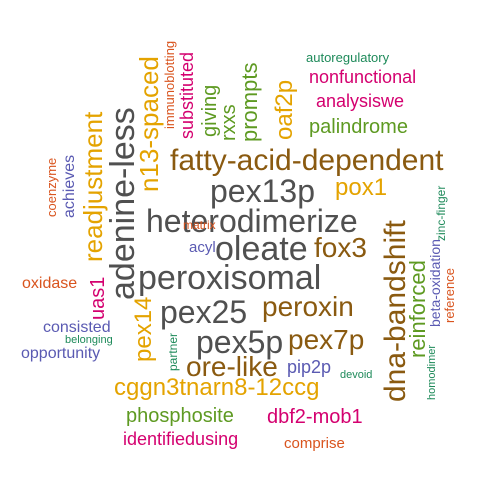 Image resolution: width=500 pixels, height=500 pixels. What do you see at coordinates (61, 353) in the screenshot?
I see `word-opportunity: opportunity` at bounding box center [61, 353].